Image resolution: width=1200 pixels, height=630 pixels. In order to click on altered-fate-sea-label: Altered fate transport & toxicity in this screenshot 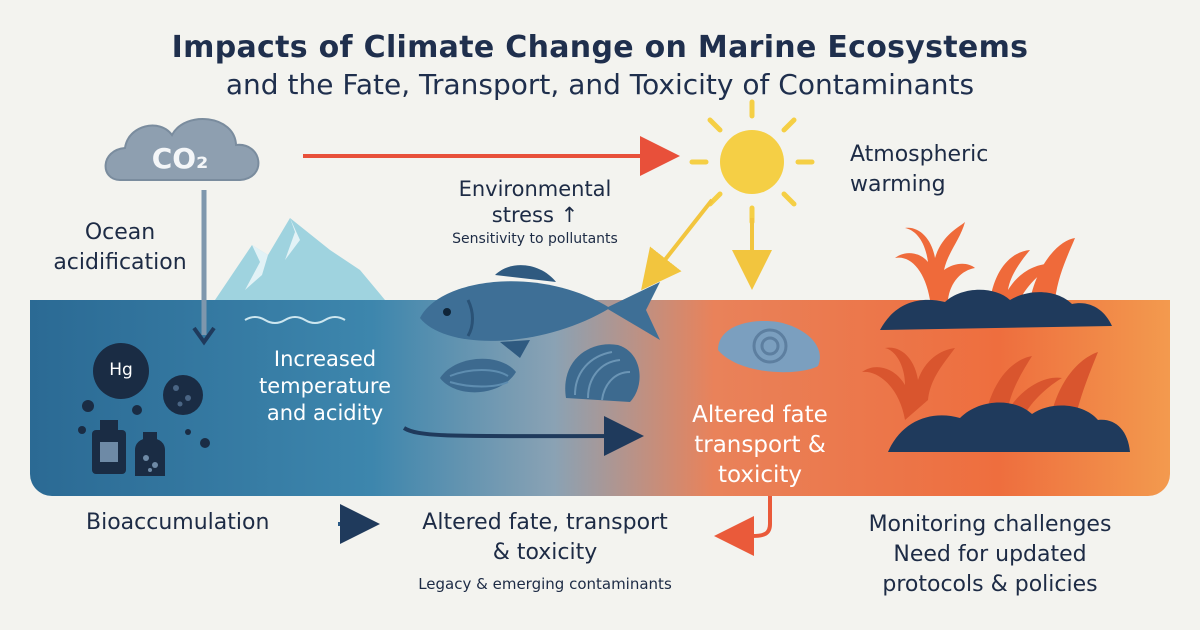, I will do `click(760, 445)`.